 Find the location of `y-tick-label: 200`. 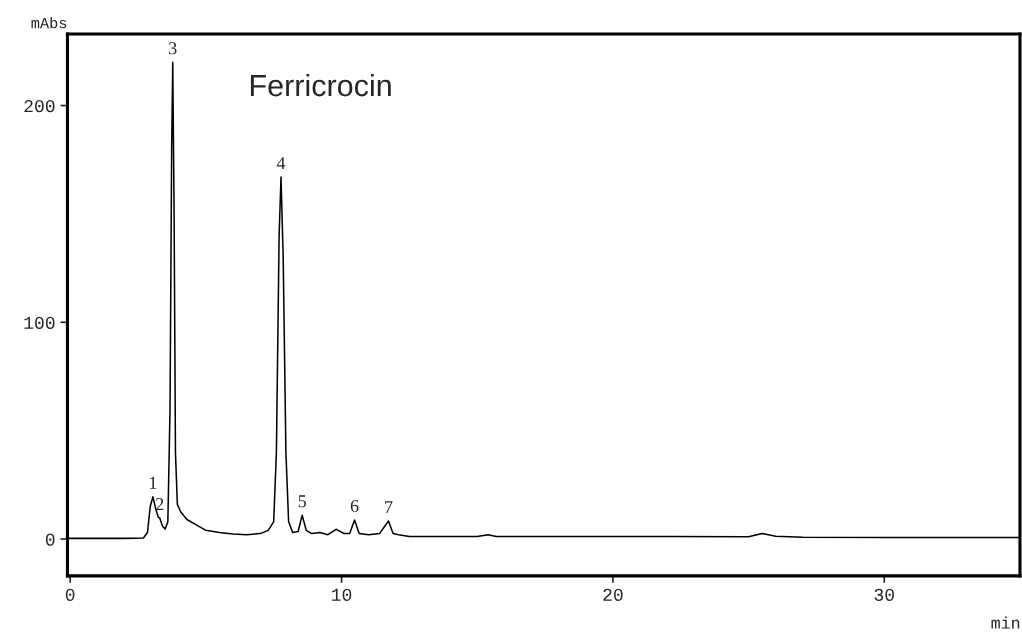

y-tick-label: 200 is located at coordinates (39, 106).